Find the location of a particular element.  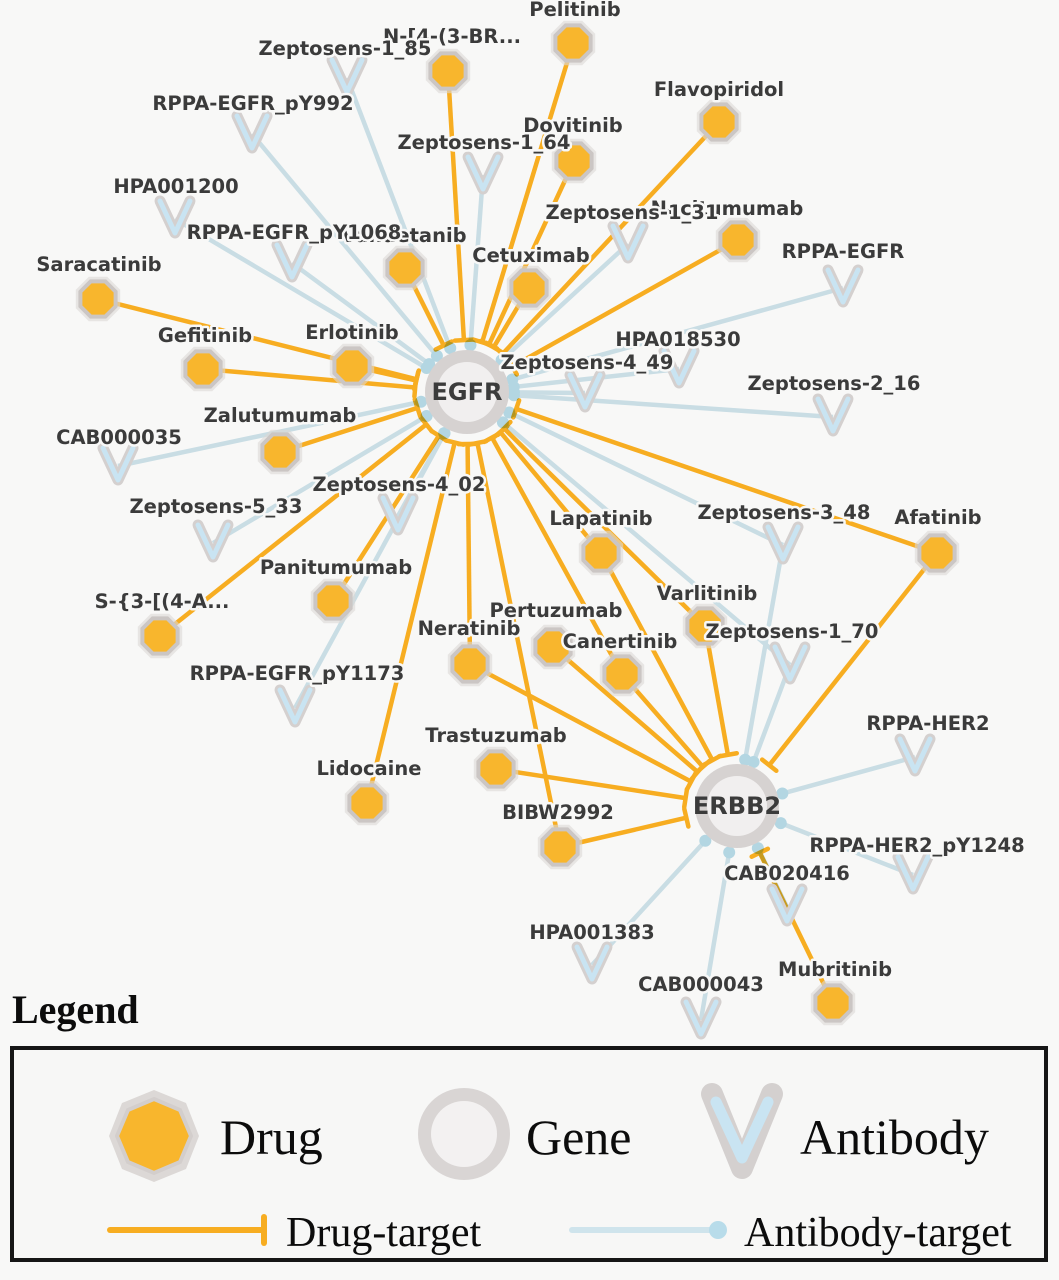

antibody-chevron-icon is located at coordinates (742, 1130).